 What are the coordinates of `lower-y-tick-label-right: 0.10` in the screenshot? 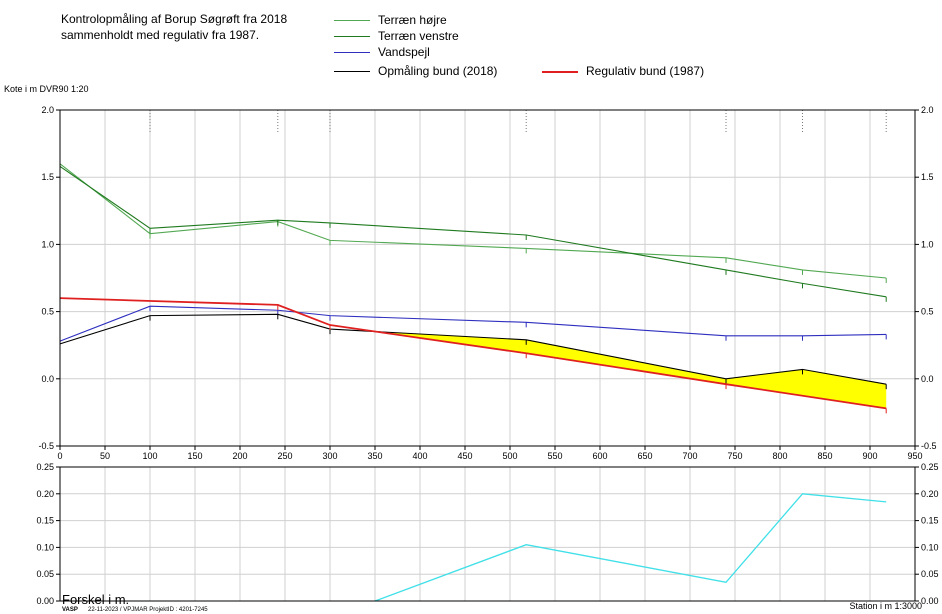 It's located at (930, 547).